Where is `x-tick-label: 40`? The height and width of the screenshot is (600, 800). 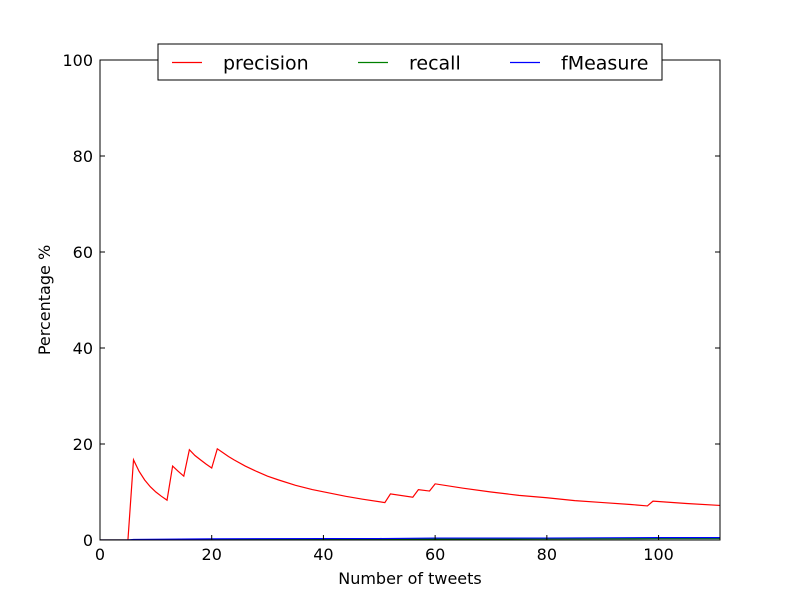 x-tick-label: 40 is located at coordinates (323, 554).